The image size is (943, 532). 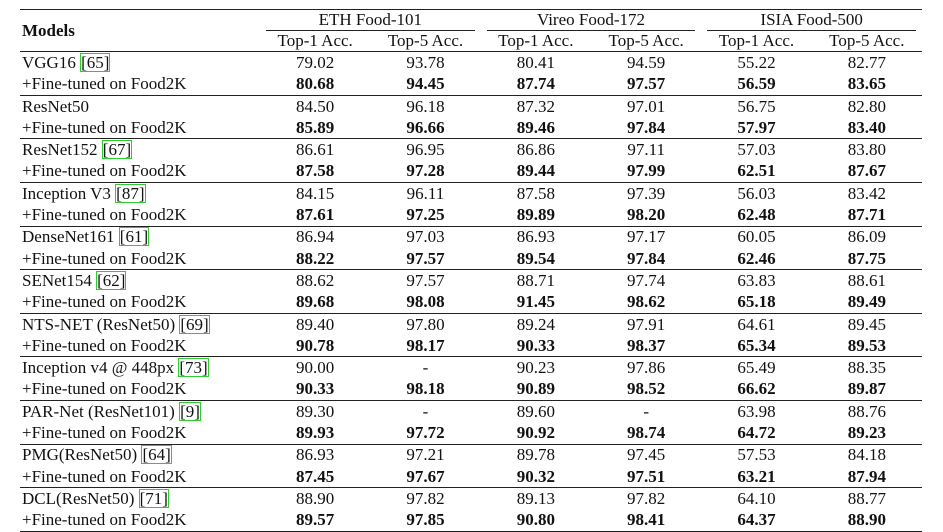 What do you see at coordinates (425, 454) in the screenshot?
I see `value-cell: 97.21` at bounding box center [425, 454].